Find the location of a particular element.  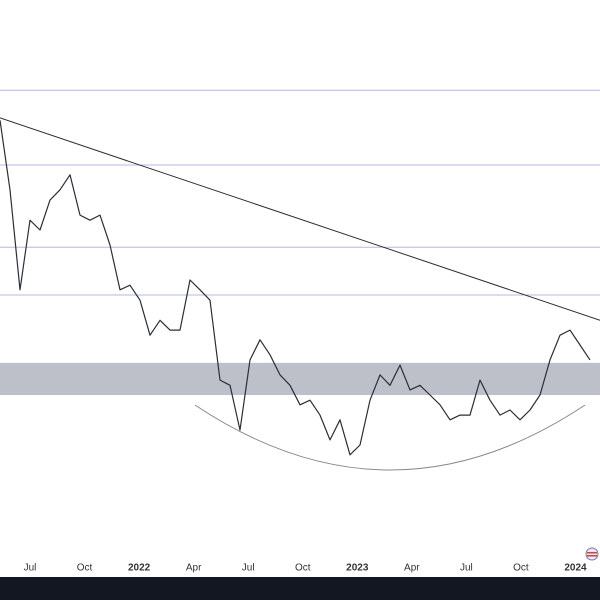

price-zone is located at coordinates (300, 379).